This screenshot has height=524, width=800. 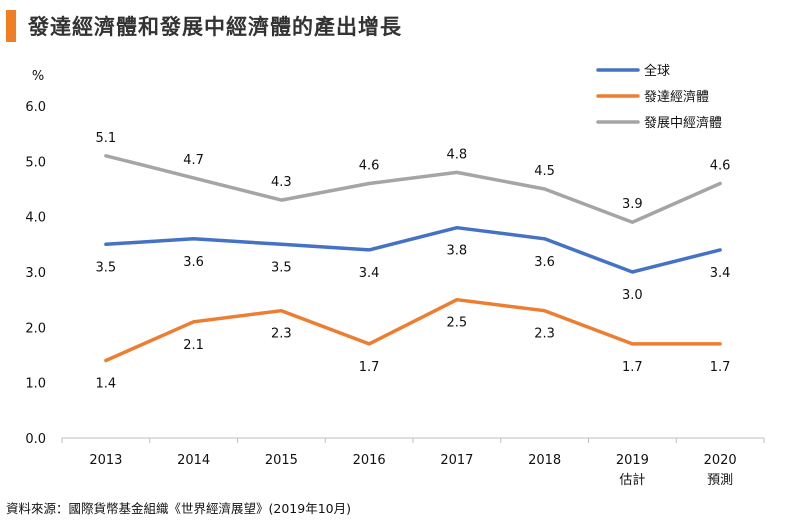 What do you see at coordinates (632, 480) in the screenshot?
I see `x-tick-sublabel: 估計` at bounding box center [632, 480].